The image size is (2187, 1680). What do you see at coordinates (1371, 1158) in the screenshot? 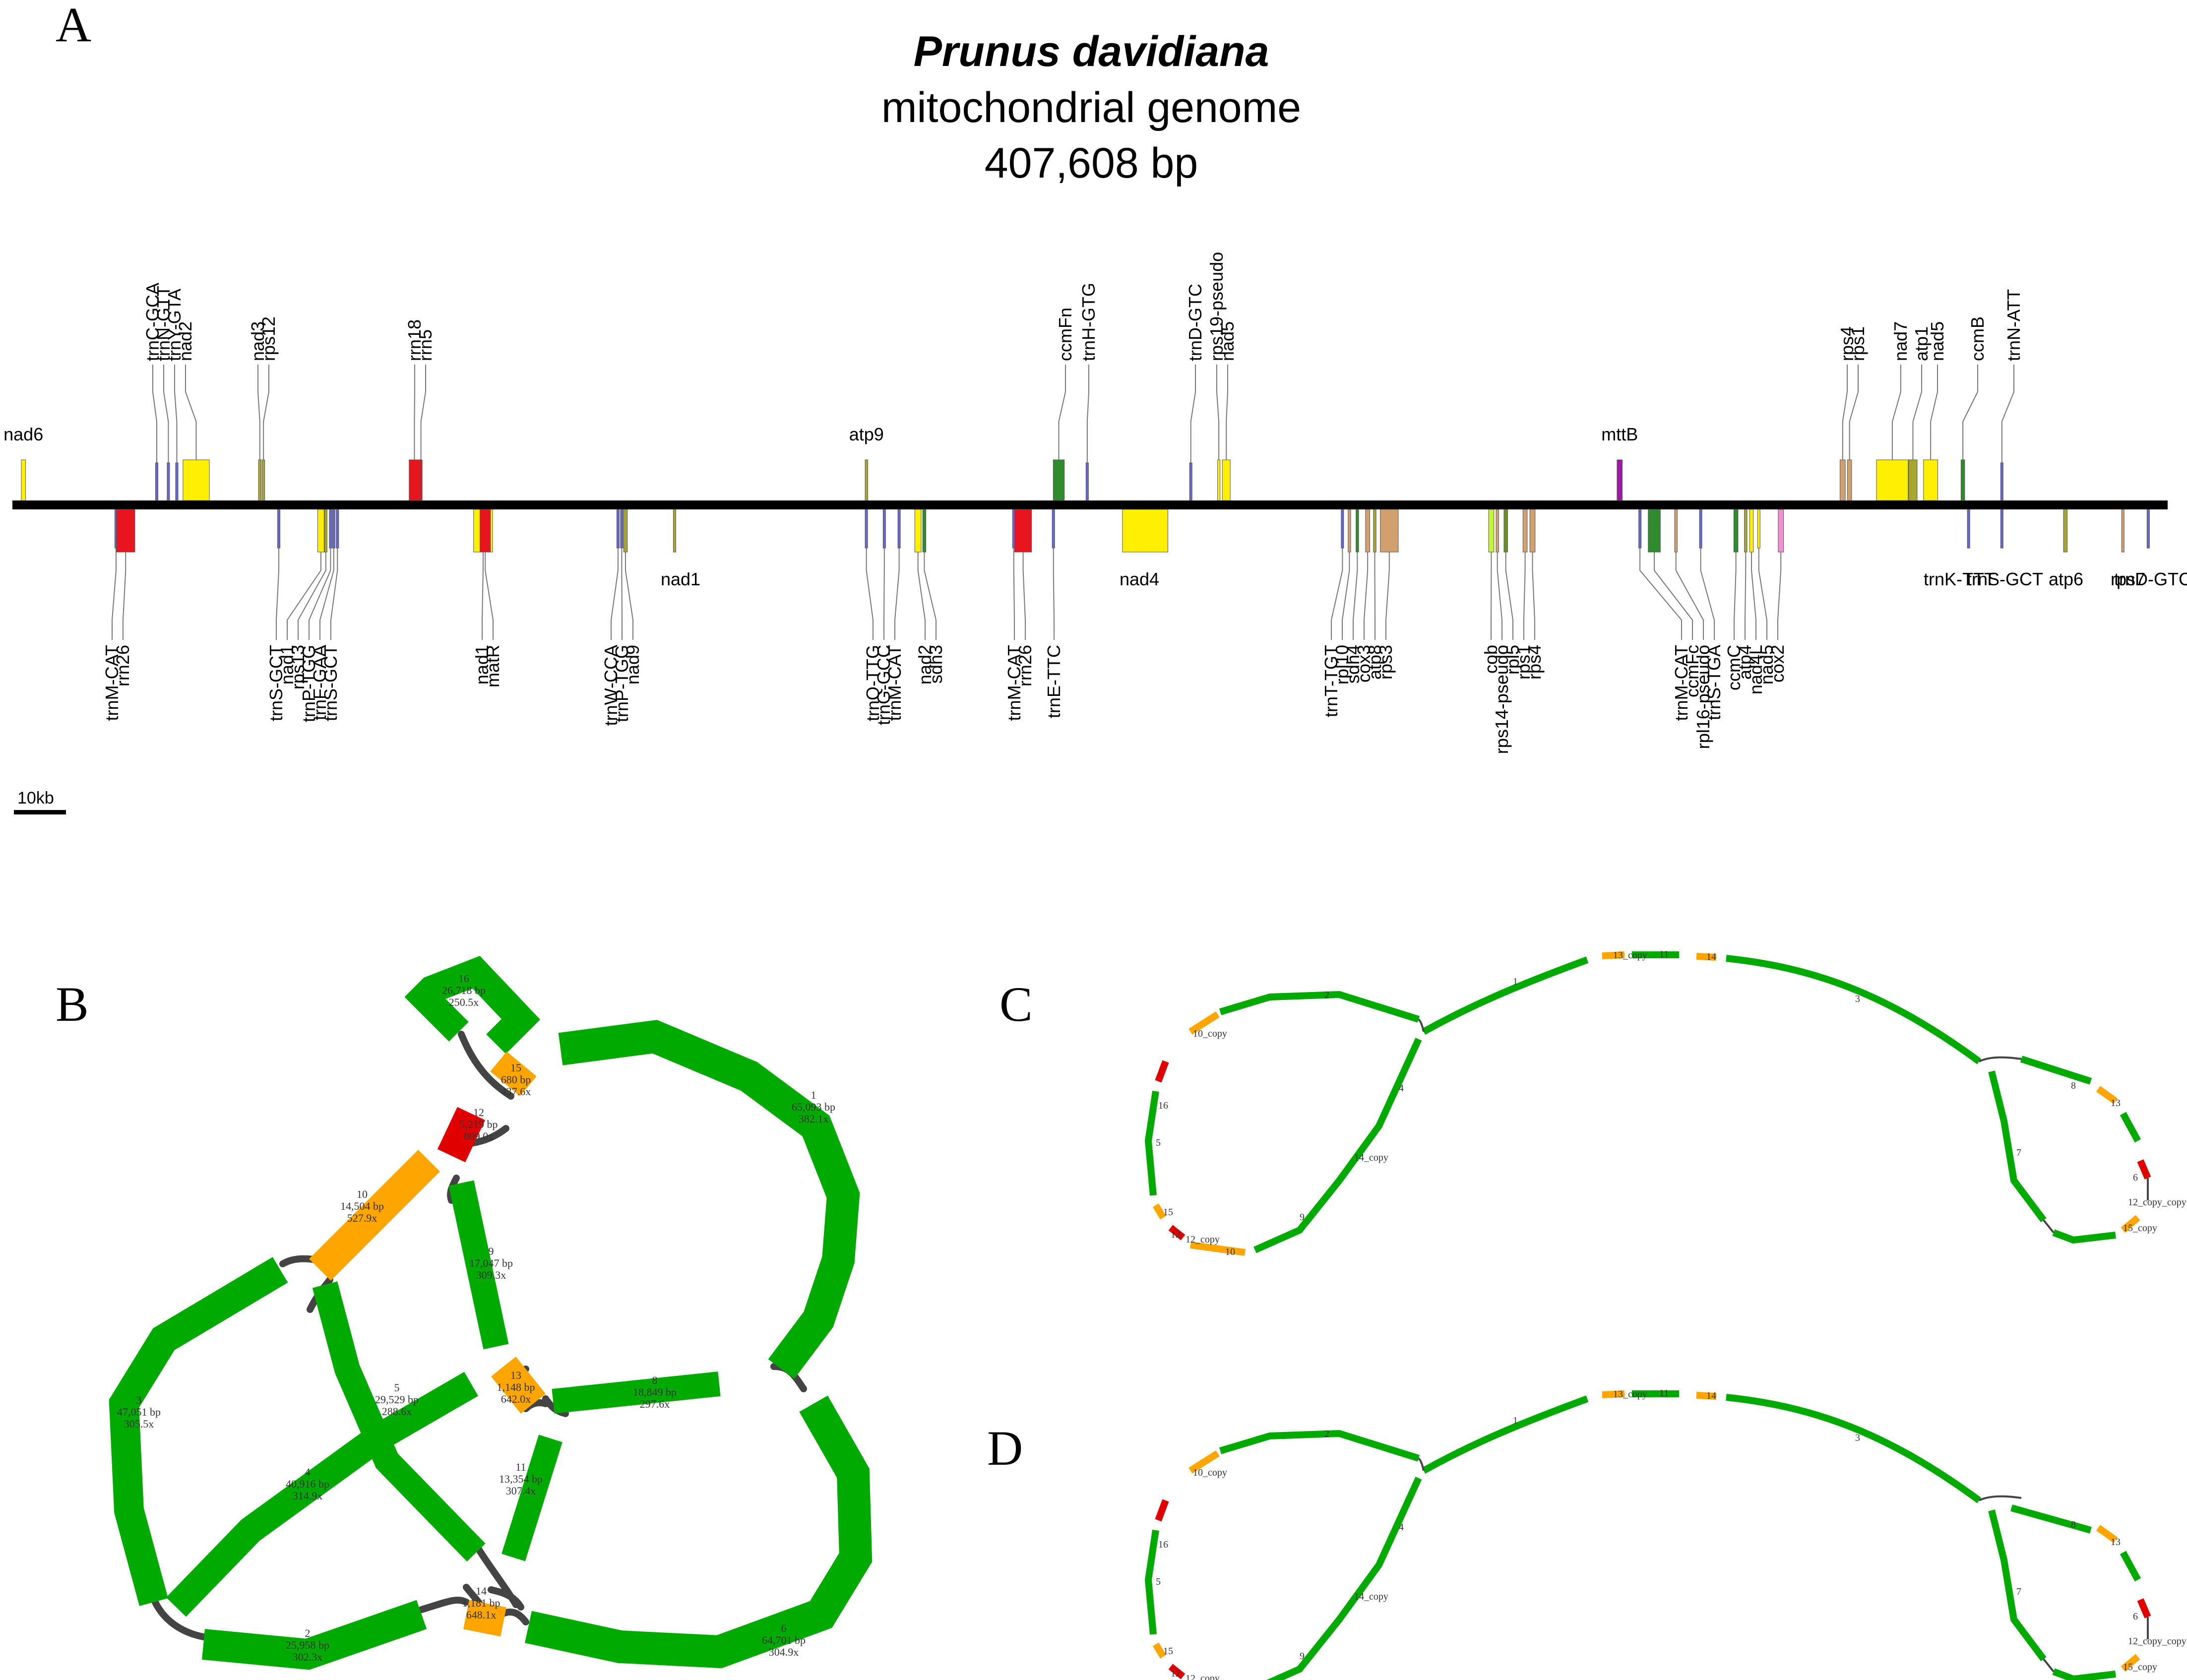
I see `panel-c-label-14-copy: 14_copy` at bounding box center [1371, 1158].